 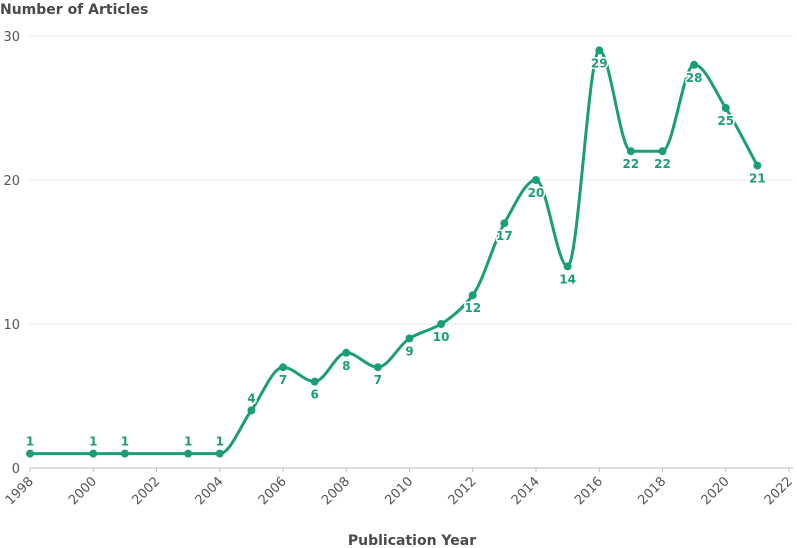 What do you see at coordinates (11, 181) in the screenshot?
I see `y-tick-label: 20` at bounding box center [11, 181].